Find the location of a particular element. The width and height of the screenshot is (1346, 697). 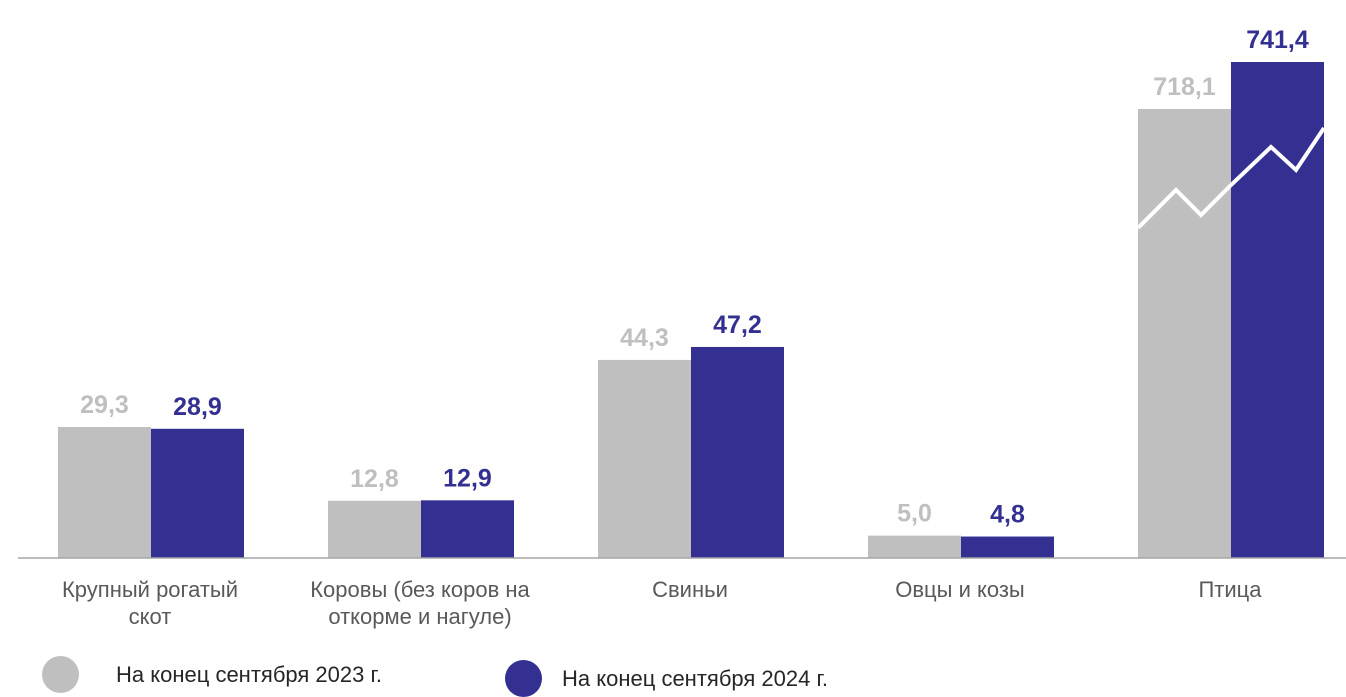

legend-item-2024: На конец сентября 2024 г. is located at coordinates (666, 678).